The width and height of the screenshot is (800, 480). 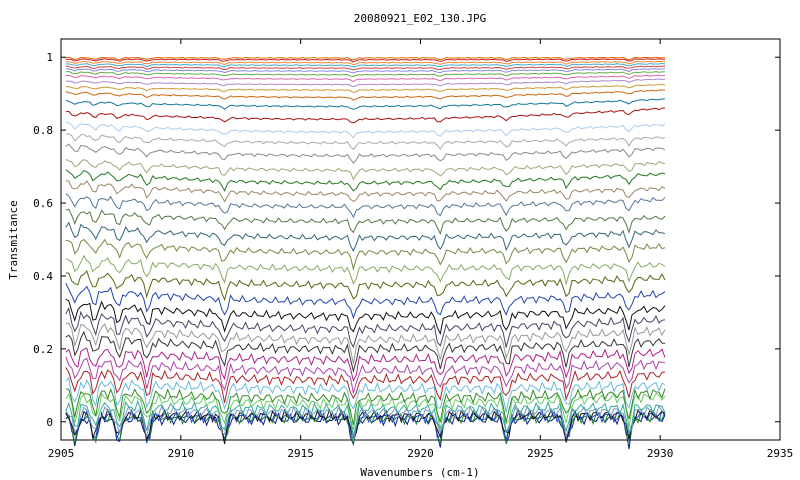 What do you see at coordinates (43, 276) in the screenshot?
I see `y-tick-label: 0.4` at bounding box center [43, 276].